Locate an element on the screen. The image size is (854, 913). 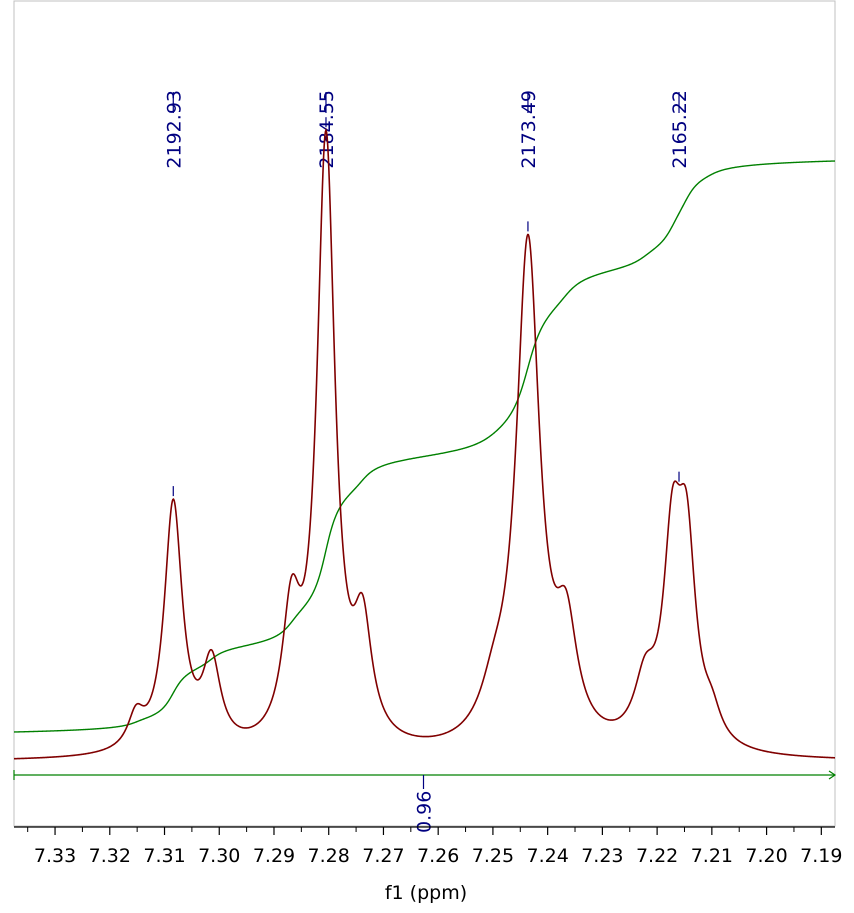
x-tick-label: 7.25 is located at coordinates (493, 856).